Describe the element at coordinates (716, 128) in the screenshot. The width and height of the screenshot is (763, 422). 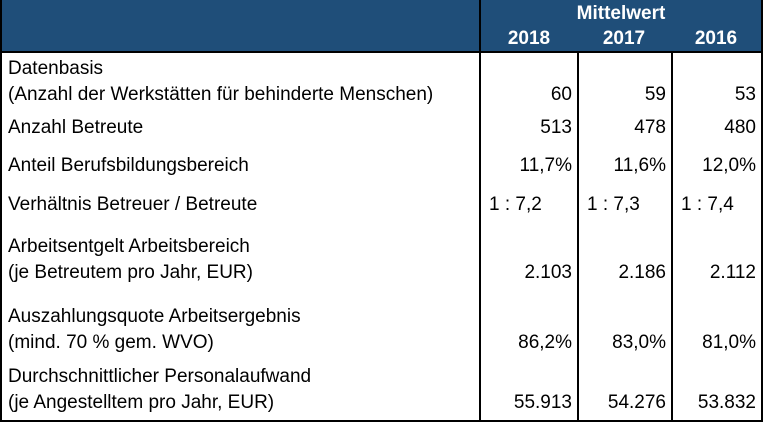
I see `cell-anzahl-betreute-2016: 480` at that location.